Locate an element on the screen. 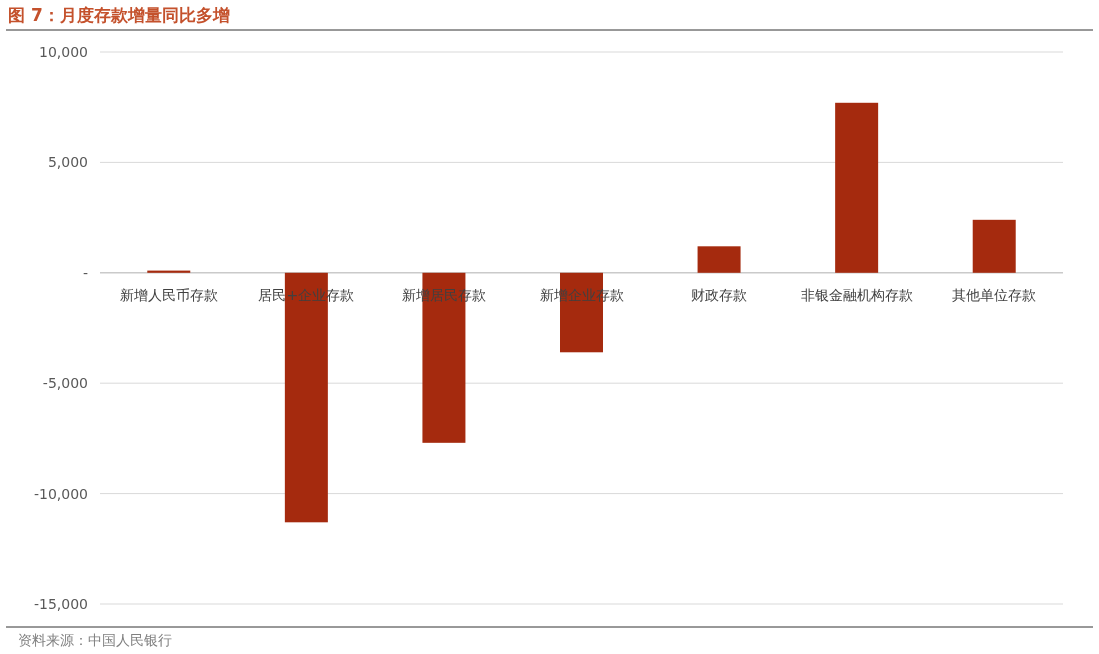 The height and width of the screenshot is (654, 1099). chart-title: 图 7：月度存款增量同比多增 is located at coordinates (119, 15).